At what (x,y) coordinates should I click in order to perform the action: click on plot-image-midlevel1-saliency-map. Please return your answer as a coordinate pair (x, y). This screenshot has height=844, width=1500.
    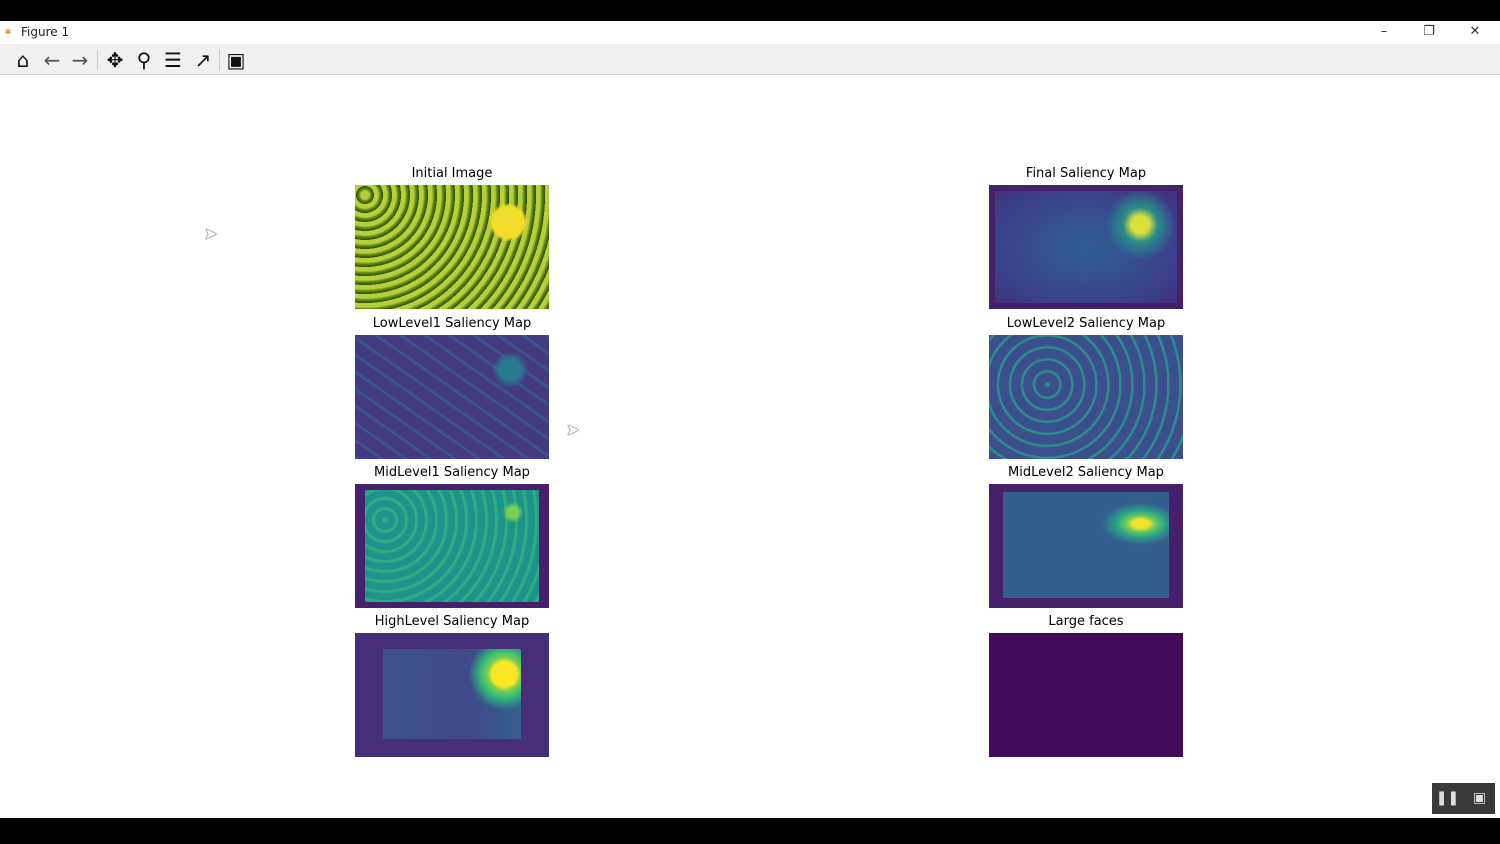
    Looking at the image, I should click on (452, 546).